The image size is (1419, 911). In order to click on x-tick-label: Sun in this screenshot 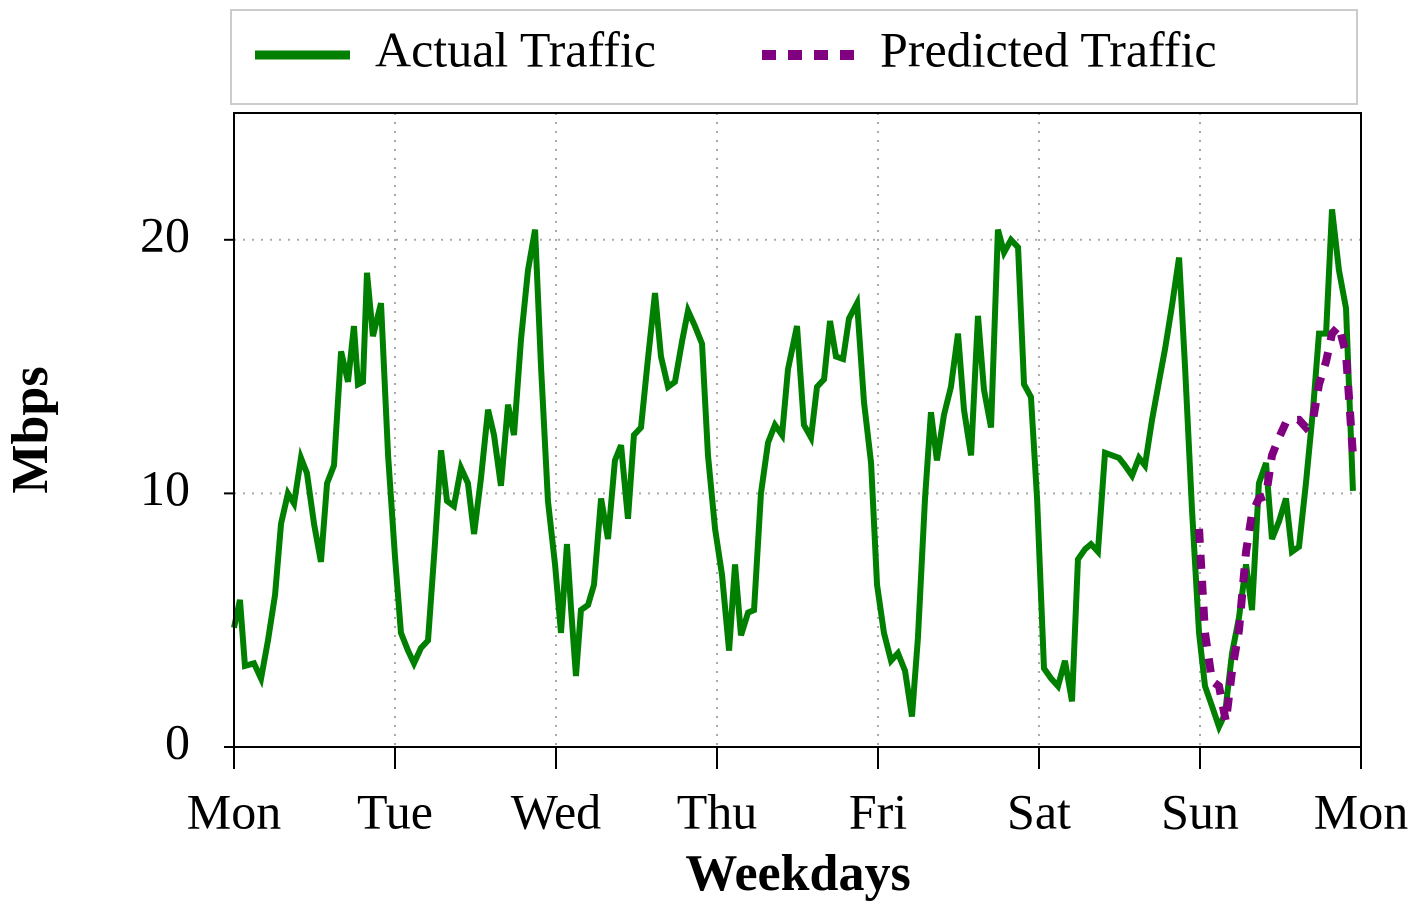, I will do `click(1200, 811)`.